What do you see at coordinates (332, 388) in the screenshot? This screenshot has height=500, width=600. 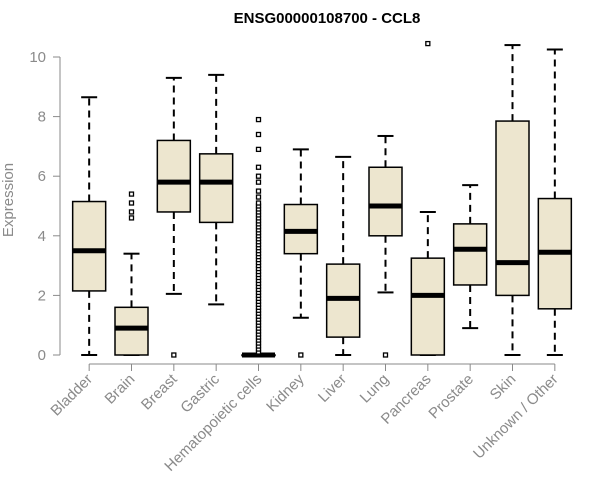 I see `x-tick-label: Liver` at bounding box center [332, 388].